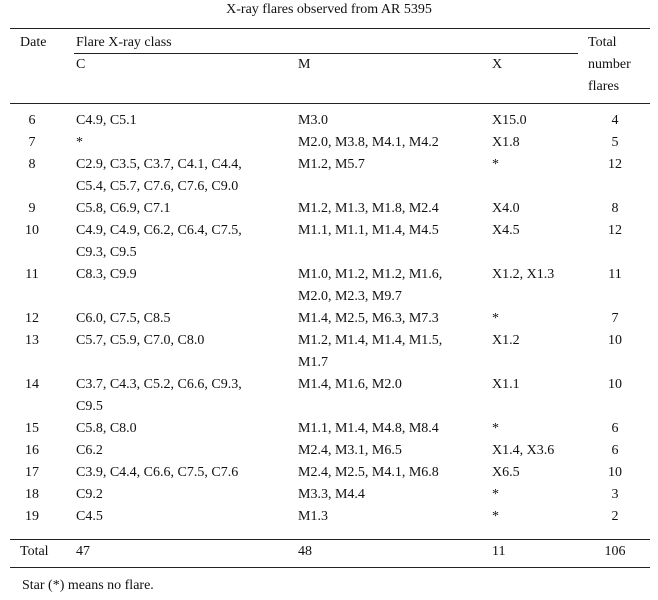  I want to click on row-m-value: M1.2, M1.3, M1.8, M2.4, so click(368, 208).